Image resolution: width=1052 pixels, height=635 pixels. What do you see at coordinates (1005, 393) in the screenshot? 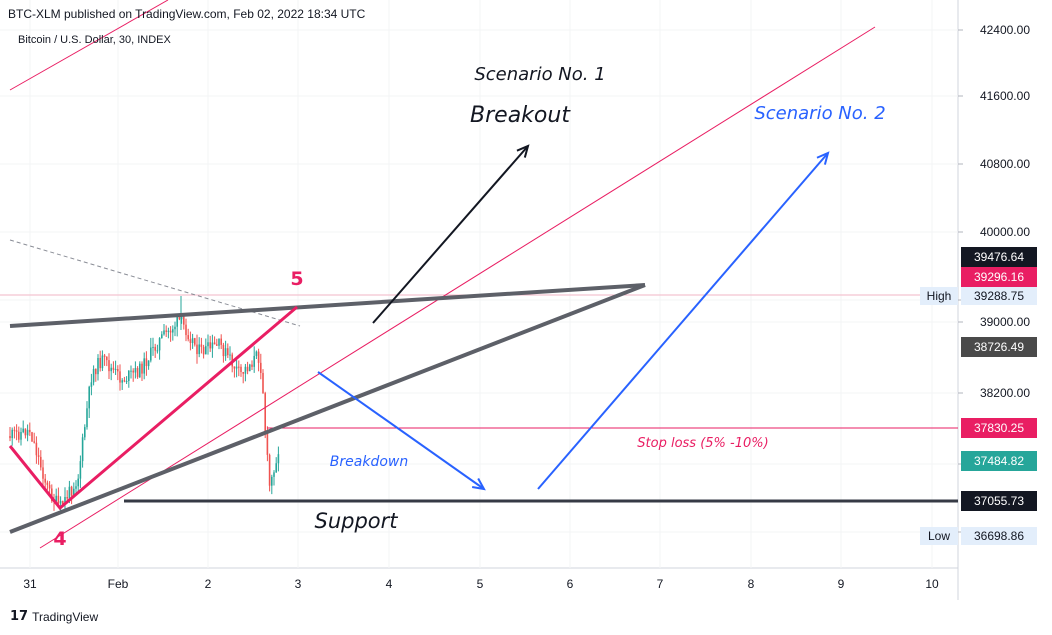
I see `y-tick-label: 38200.00` at bounding box center [1005, 393].